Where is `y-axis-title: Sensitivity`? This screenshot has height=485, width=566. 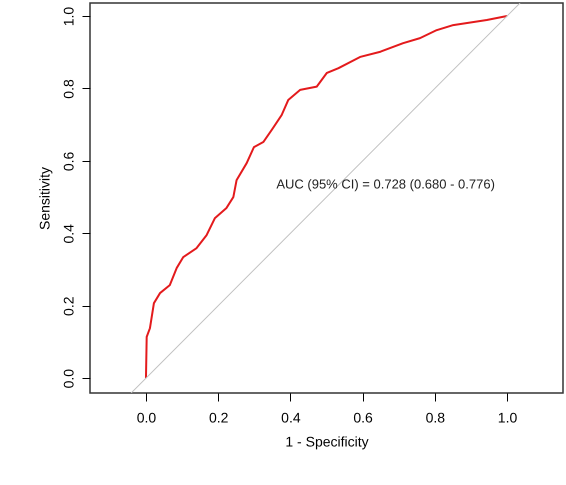 y-axis-title: Sensitivity is located at coordinates (44, 198).